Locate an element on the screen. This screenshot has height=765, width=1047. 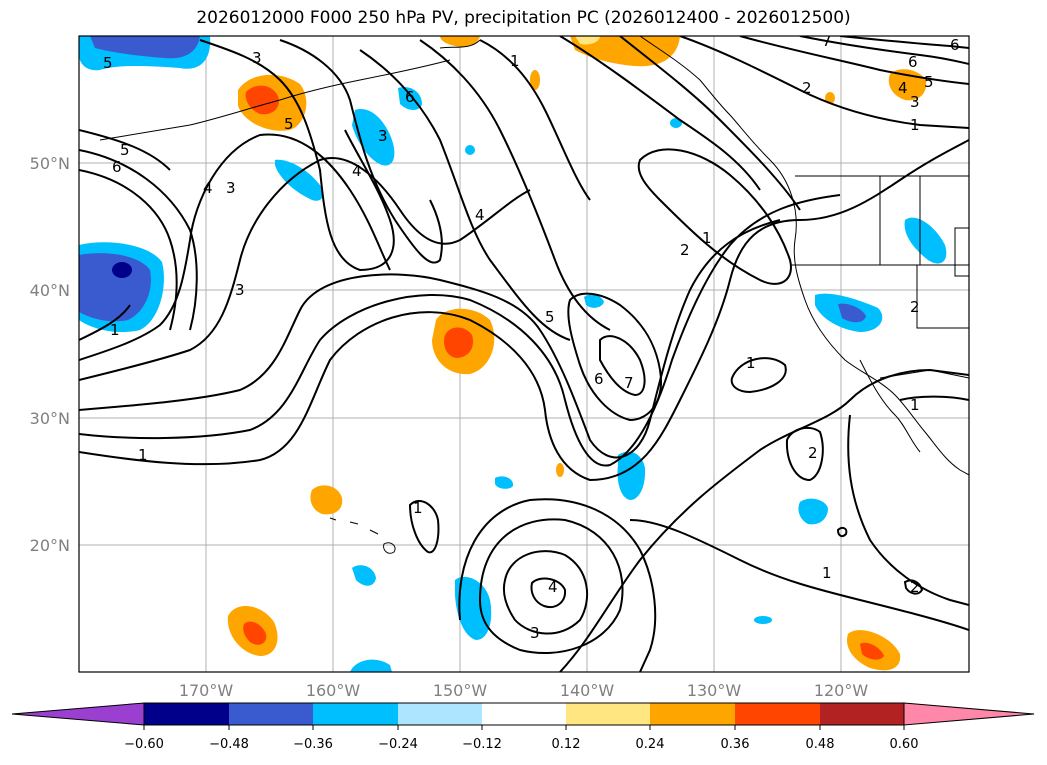
precip-blob-15n-147w is located at coordinates (473, 608).